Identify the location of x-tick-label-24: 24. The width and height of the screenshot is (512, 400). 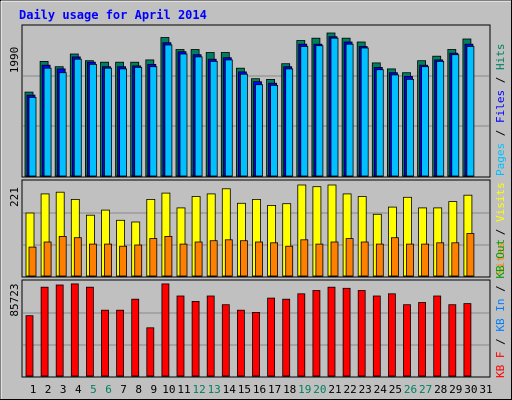
(381, 389).